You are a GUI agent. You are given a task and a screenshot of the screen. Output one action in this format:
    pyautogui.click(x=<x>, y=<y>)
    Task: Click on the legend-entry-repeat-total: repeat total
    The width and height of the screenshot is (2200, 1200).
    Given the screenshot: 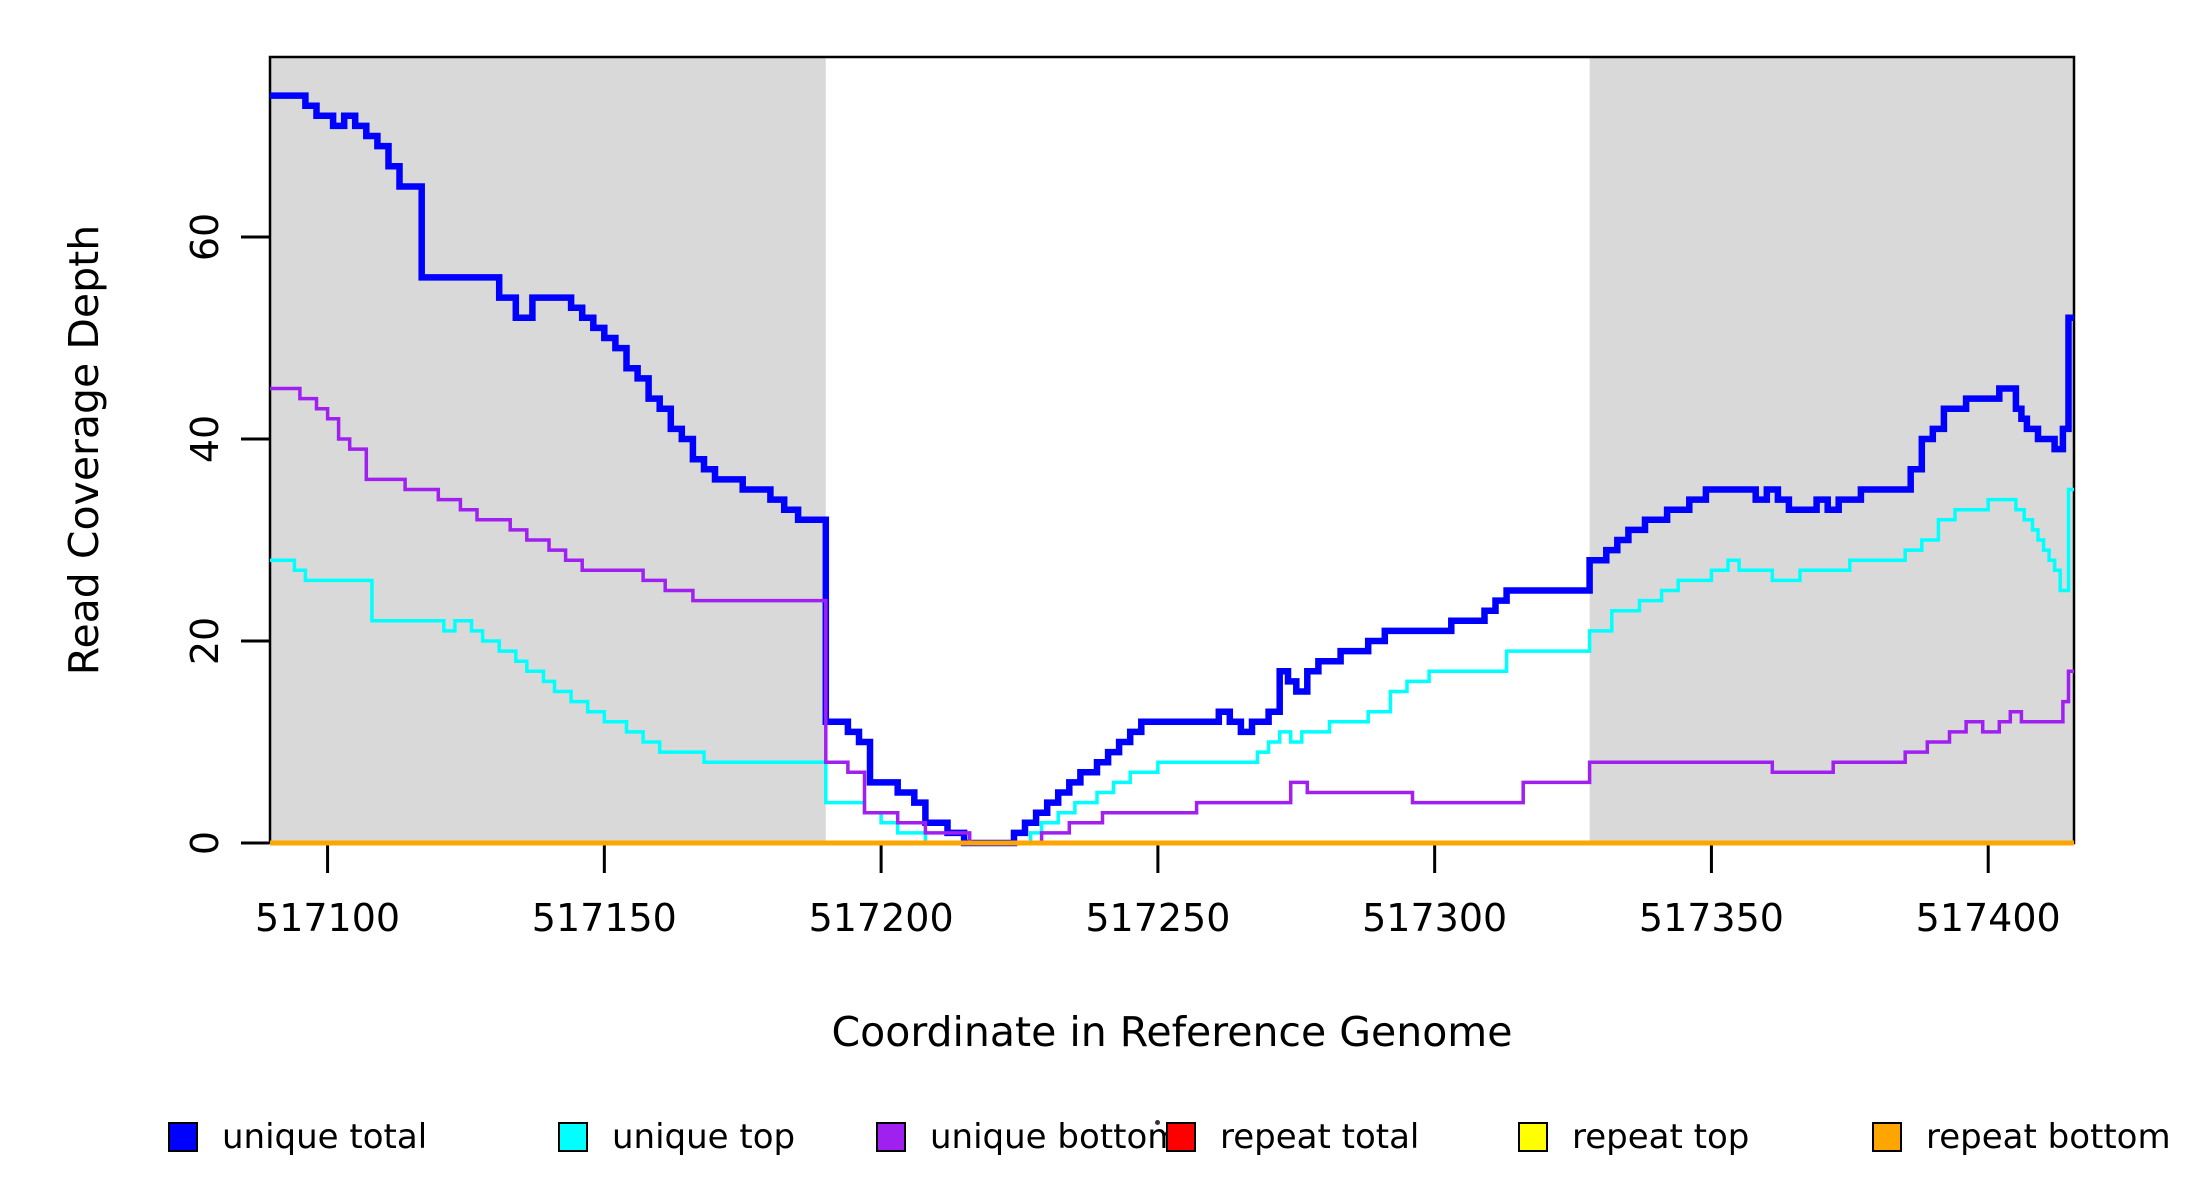 What is the action you would take?
    pyautogui.click(x=1292, y=1137)
    